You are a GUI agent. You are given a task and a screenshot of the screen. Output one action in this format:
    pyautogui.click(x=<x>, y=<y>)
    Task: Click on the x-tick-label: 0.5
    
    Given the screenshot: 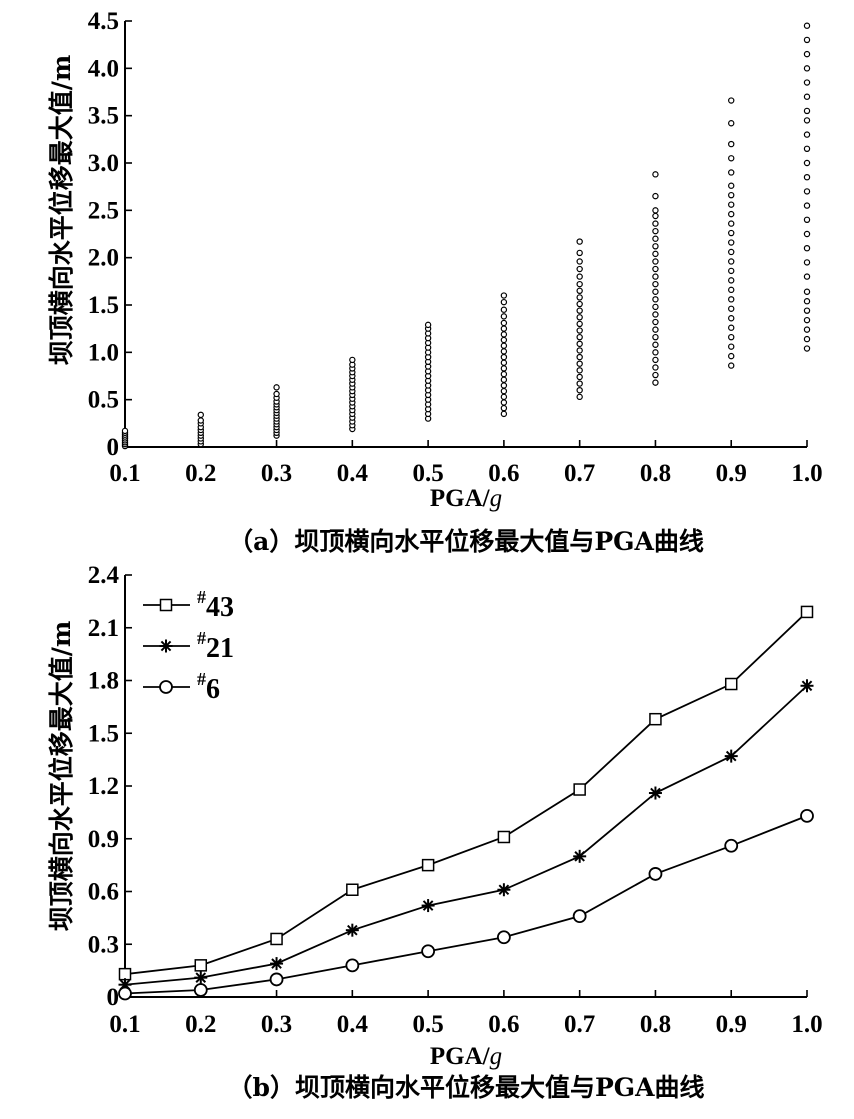 What is the action you would take?
    pyautogui.click(x=427, y=1024)
    